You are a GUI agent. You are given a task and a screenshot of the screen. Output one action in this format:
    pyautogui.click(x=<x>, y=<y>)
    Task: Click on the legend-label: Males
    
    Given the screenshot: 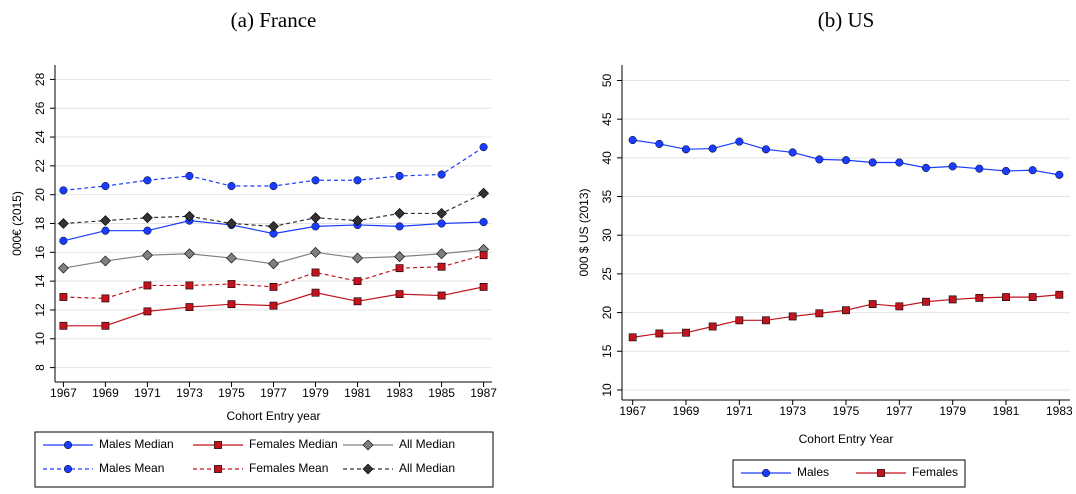 What is the action you would take?
    pyautogui.click(x=813, y=472)
    